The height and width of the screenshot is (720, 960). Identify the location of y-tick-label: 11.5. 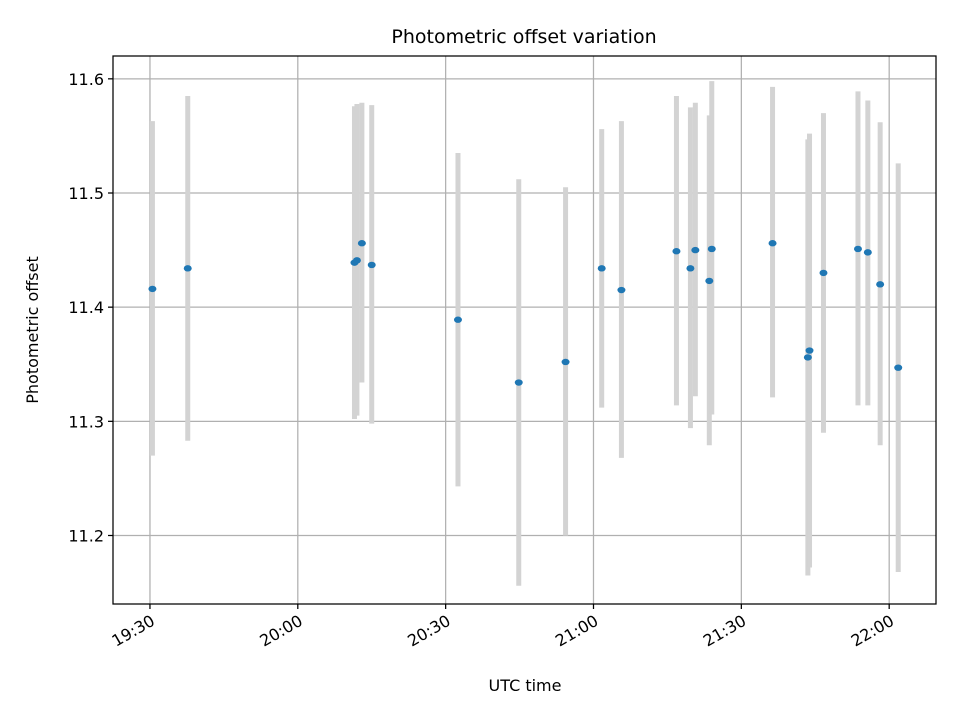
(86, 193).